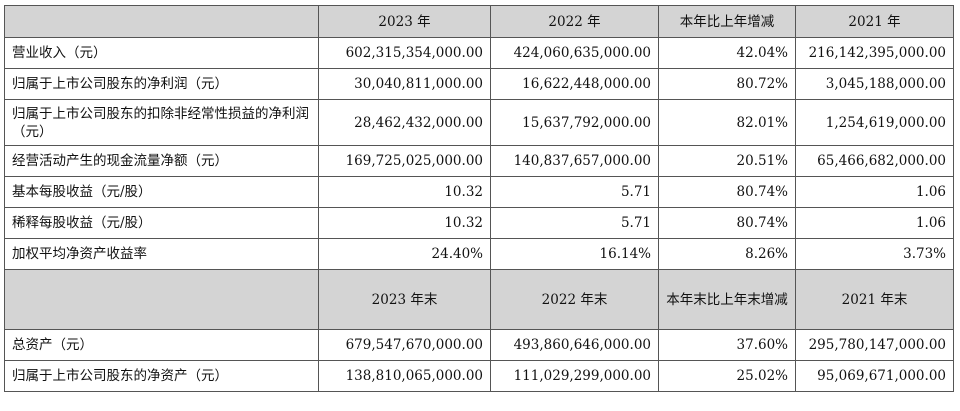 This screenshot has height=411, width=960. What do you see at coordinates (874, 21) in the screenshot?
I see `header-cell-2021: 2021 年` at bounding box center [874, 21].